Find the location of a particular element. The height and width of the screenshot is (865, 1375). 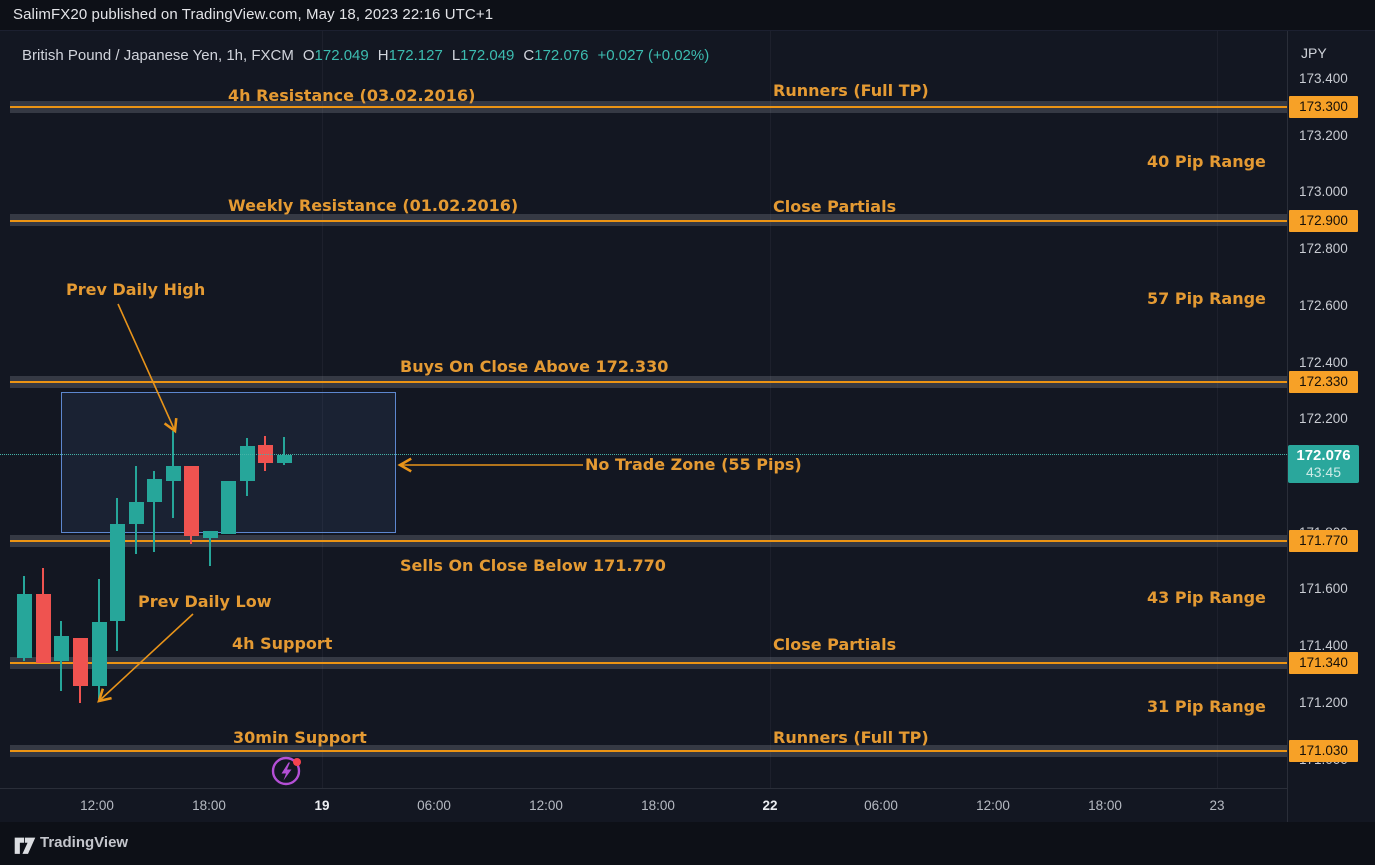

price-tick-label: 171.400 is located at coordinates (1323, 646).